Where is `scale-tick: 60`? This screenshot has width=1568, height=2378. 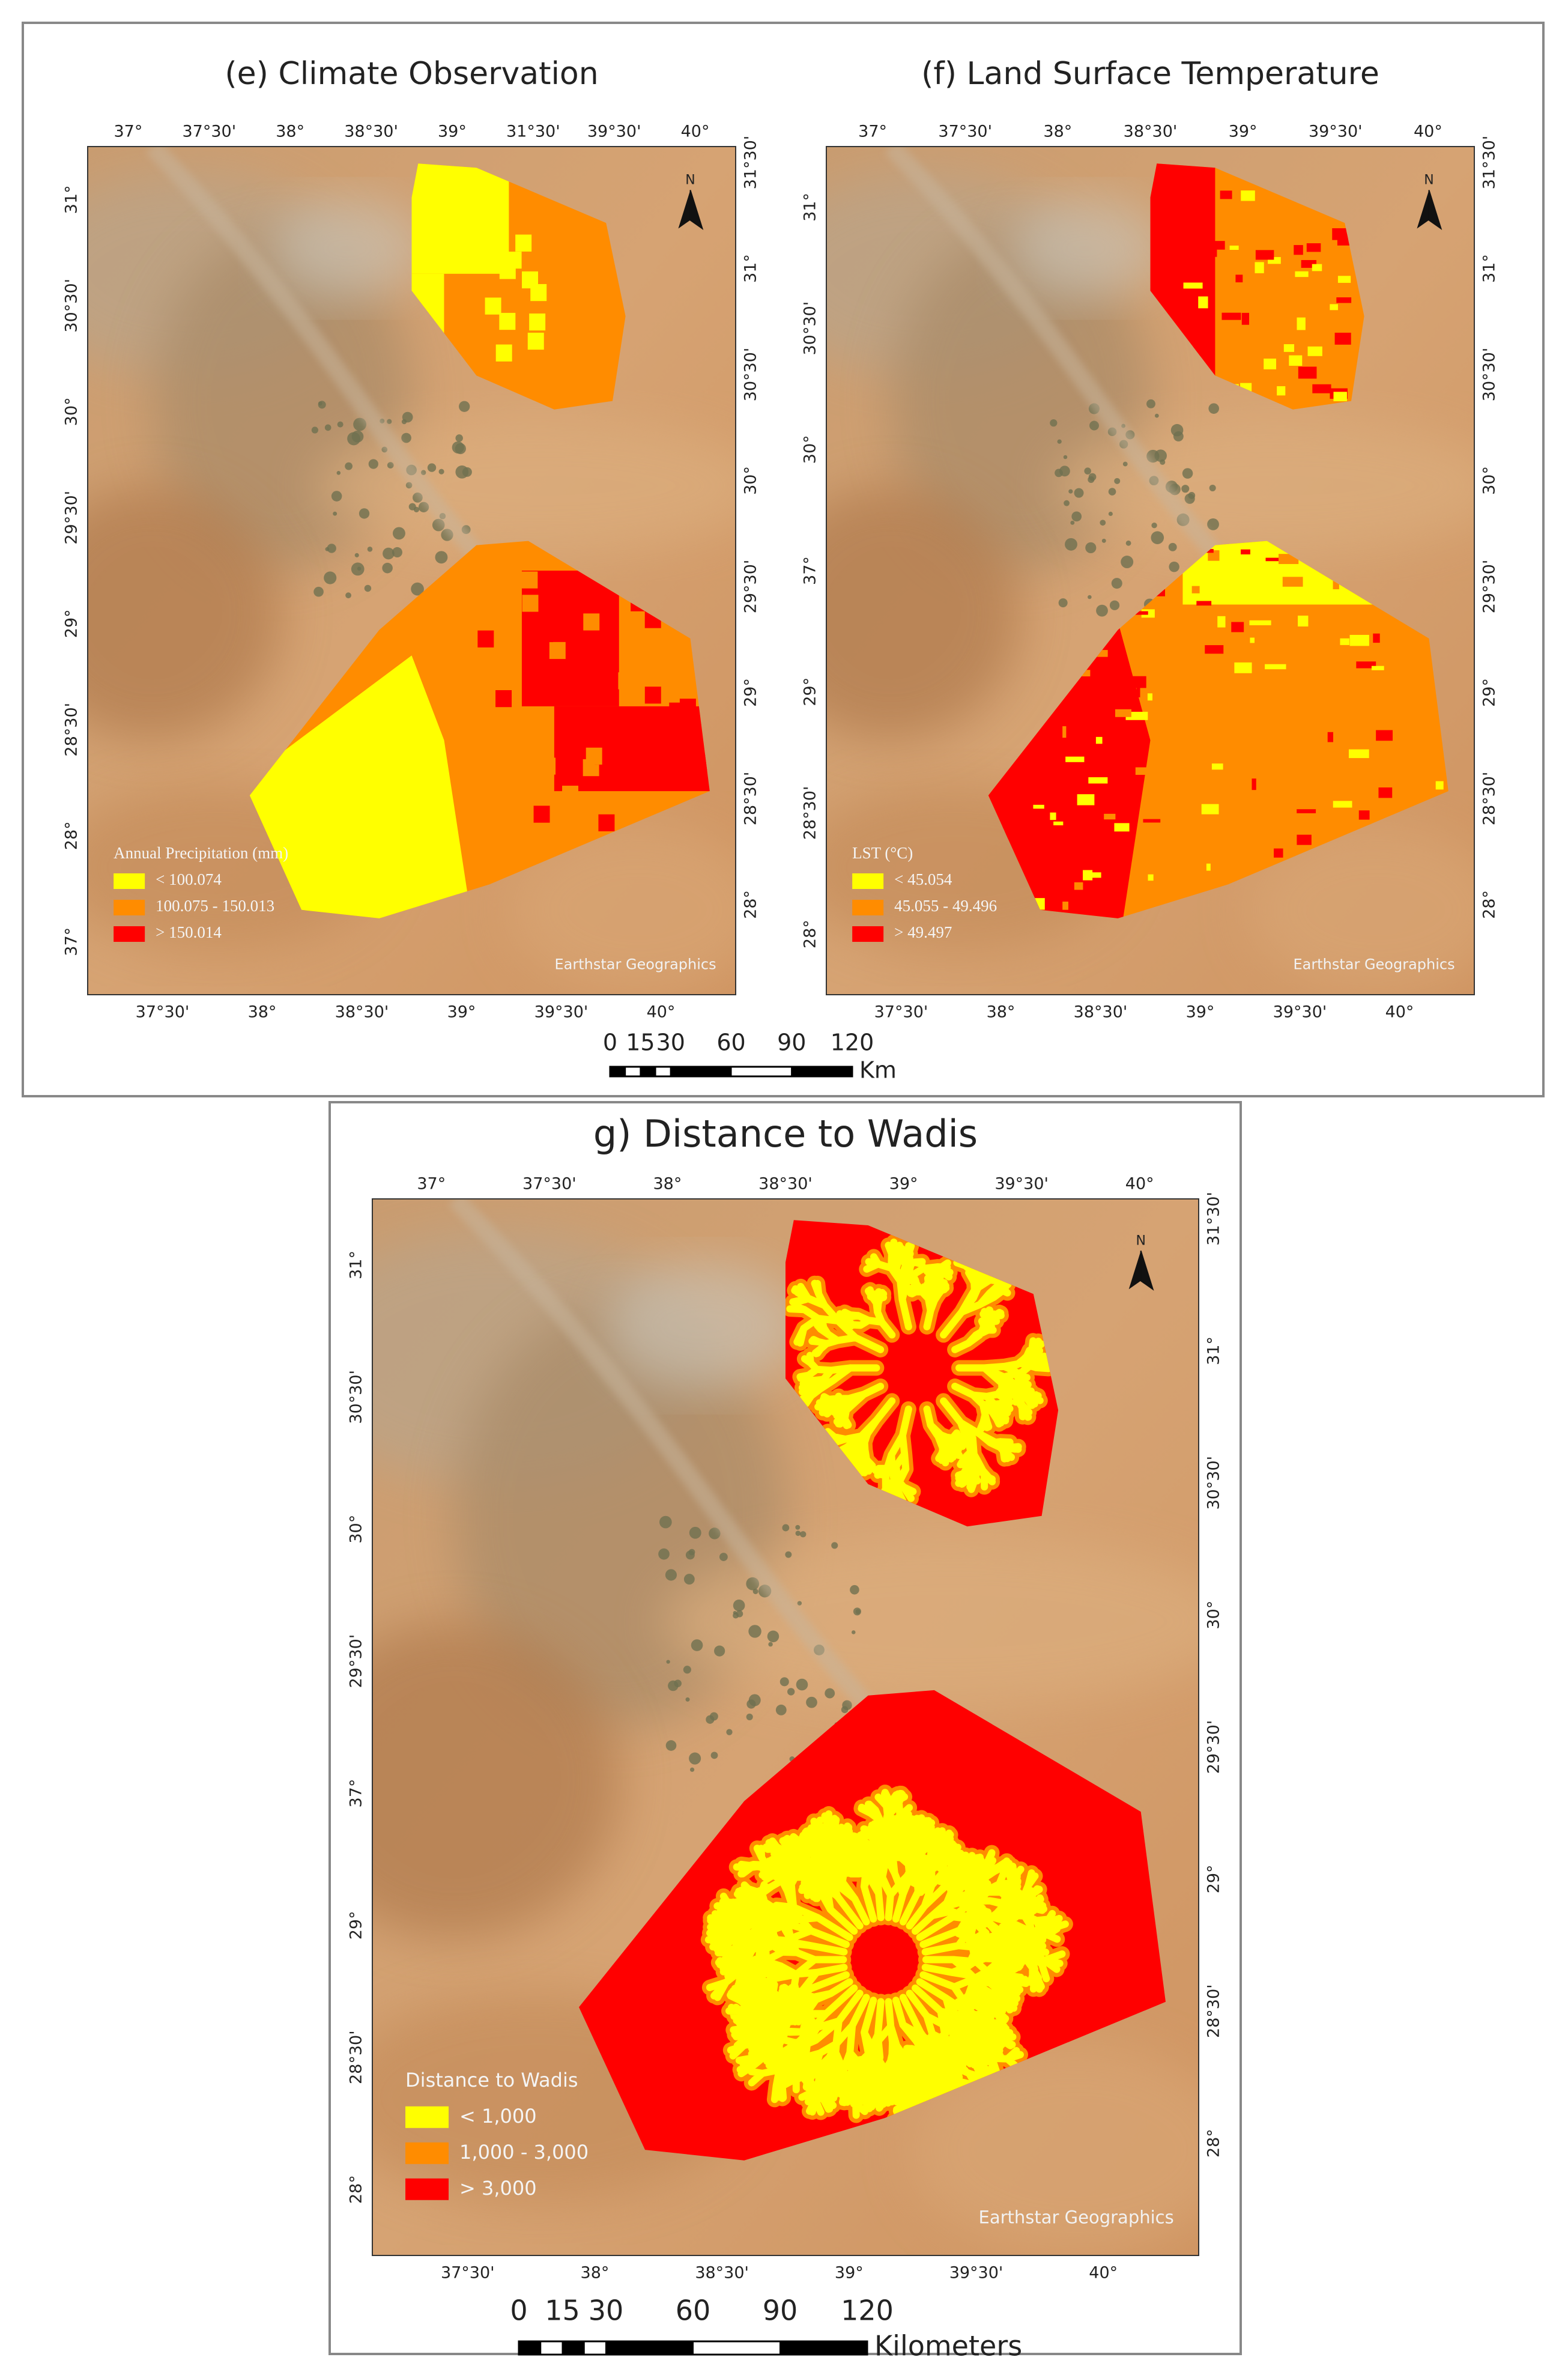 scale-tick: 60 is located at coordinates (730, 1043).